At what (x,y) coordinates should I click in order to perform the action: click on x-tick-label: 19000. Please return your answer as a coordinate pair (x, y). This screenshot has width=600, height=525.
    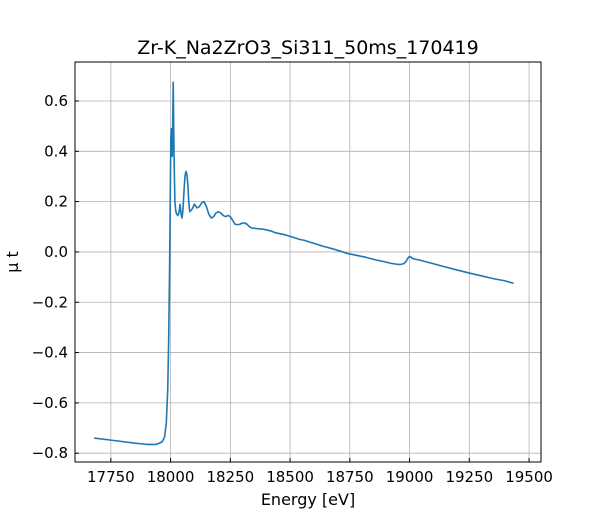
    Looking at the image, I should click on (410, 477).